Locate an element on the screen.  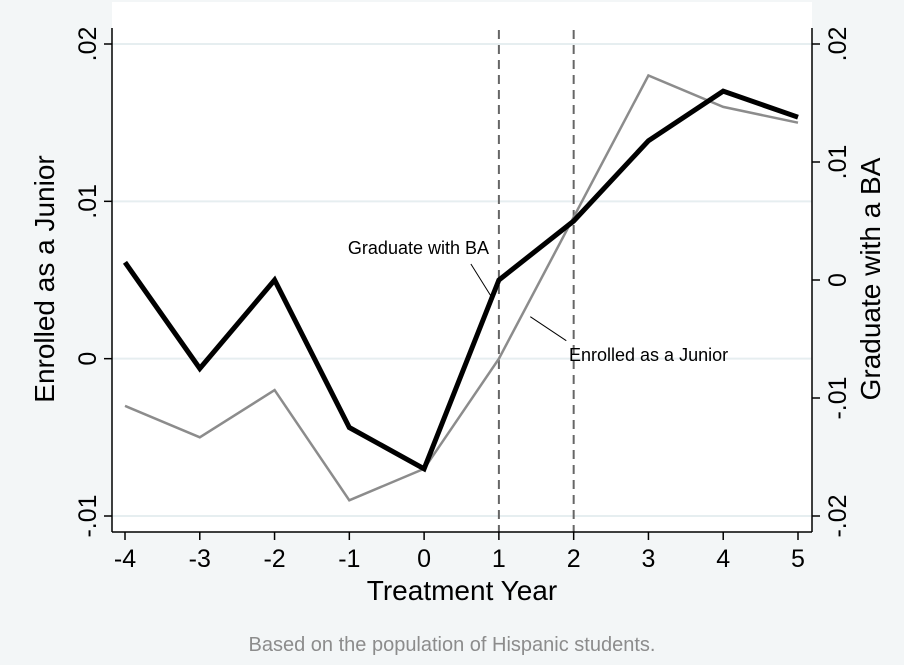
right-y-ticks: -.02 -.01 0 .01 .02 is located at coordinates (832, 282).